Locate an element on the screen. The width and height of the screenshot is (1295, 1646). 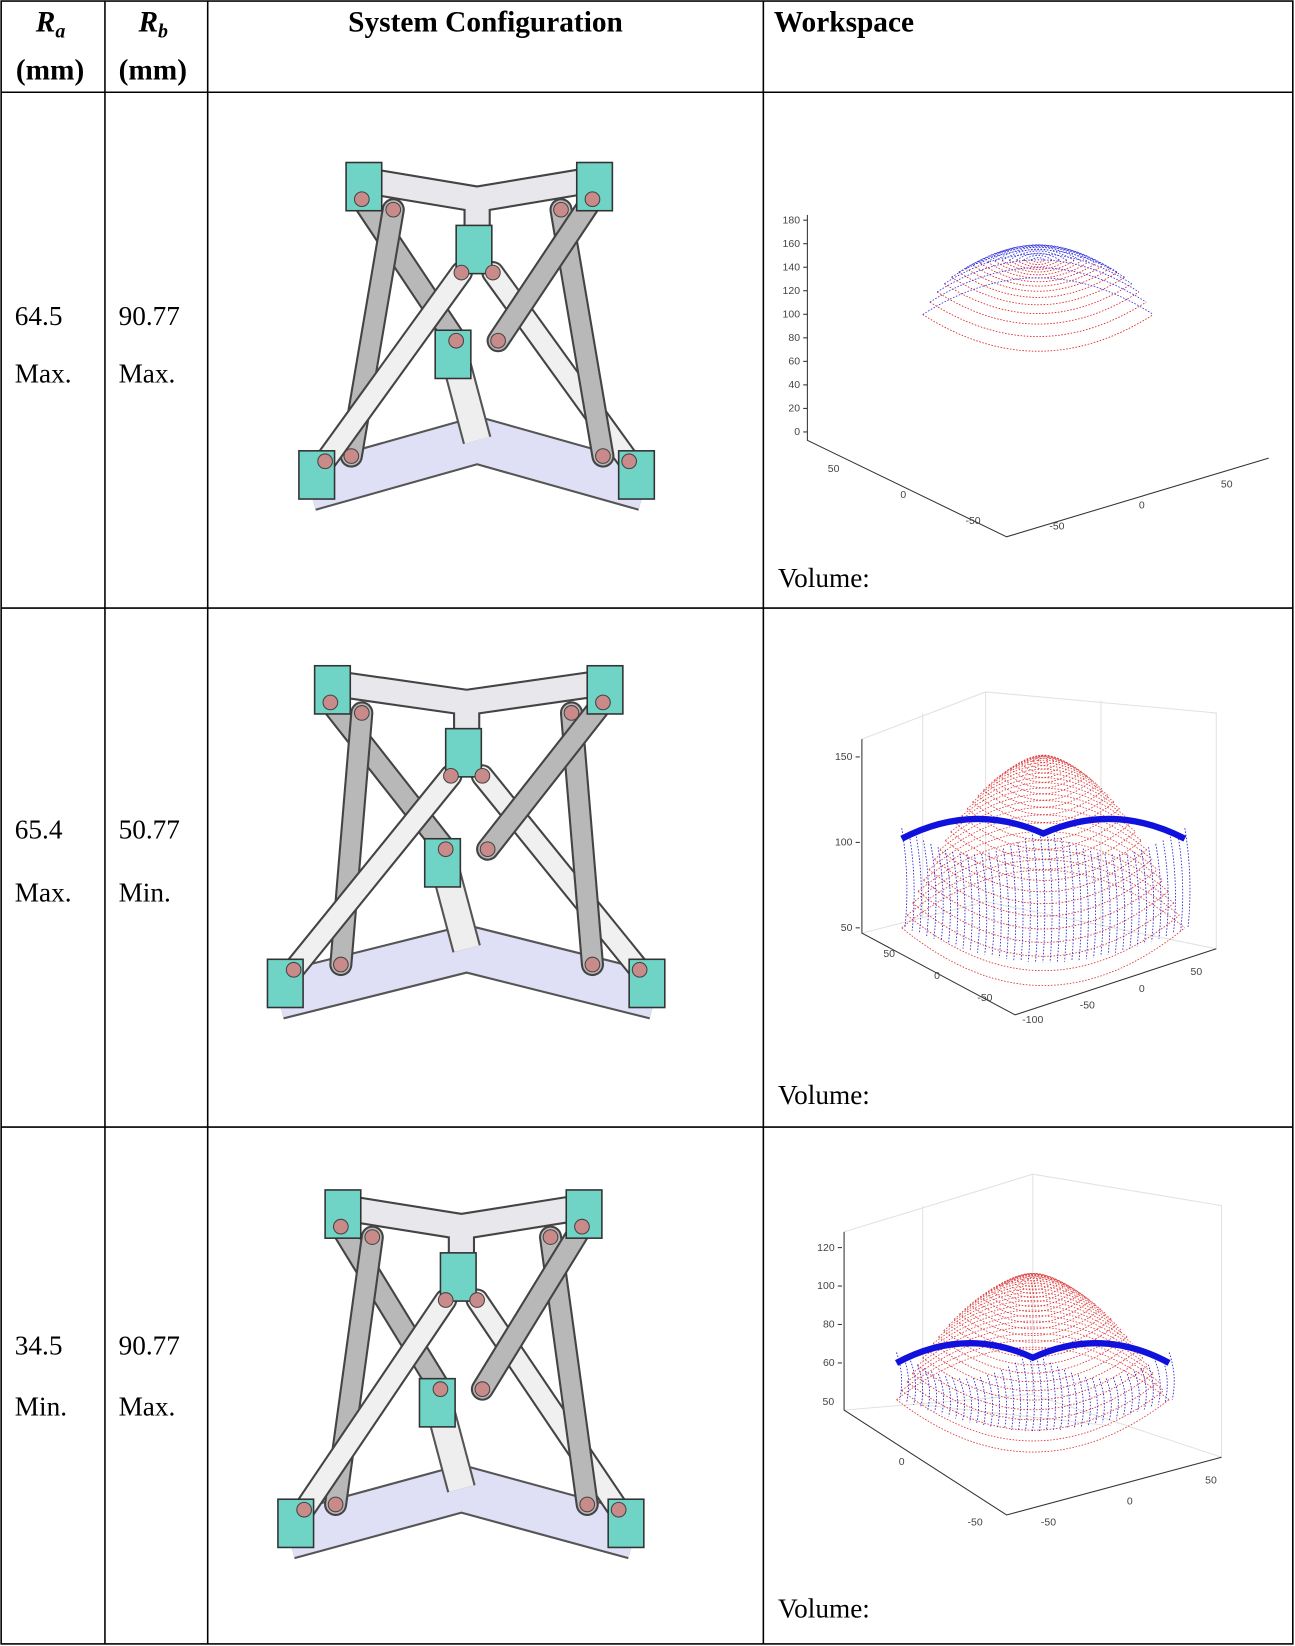
x-tick-label: 50 is located at coordinates (889, 954).